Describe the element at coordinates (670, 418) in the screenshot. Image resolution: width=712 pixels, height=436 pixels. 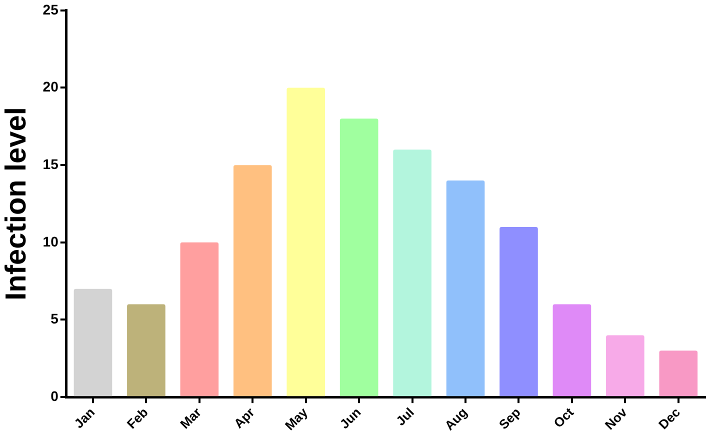
I see `x-tick-label: Dec` at that location.